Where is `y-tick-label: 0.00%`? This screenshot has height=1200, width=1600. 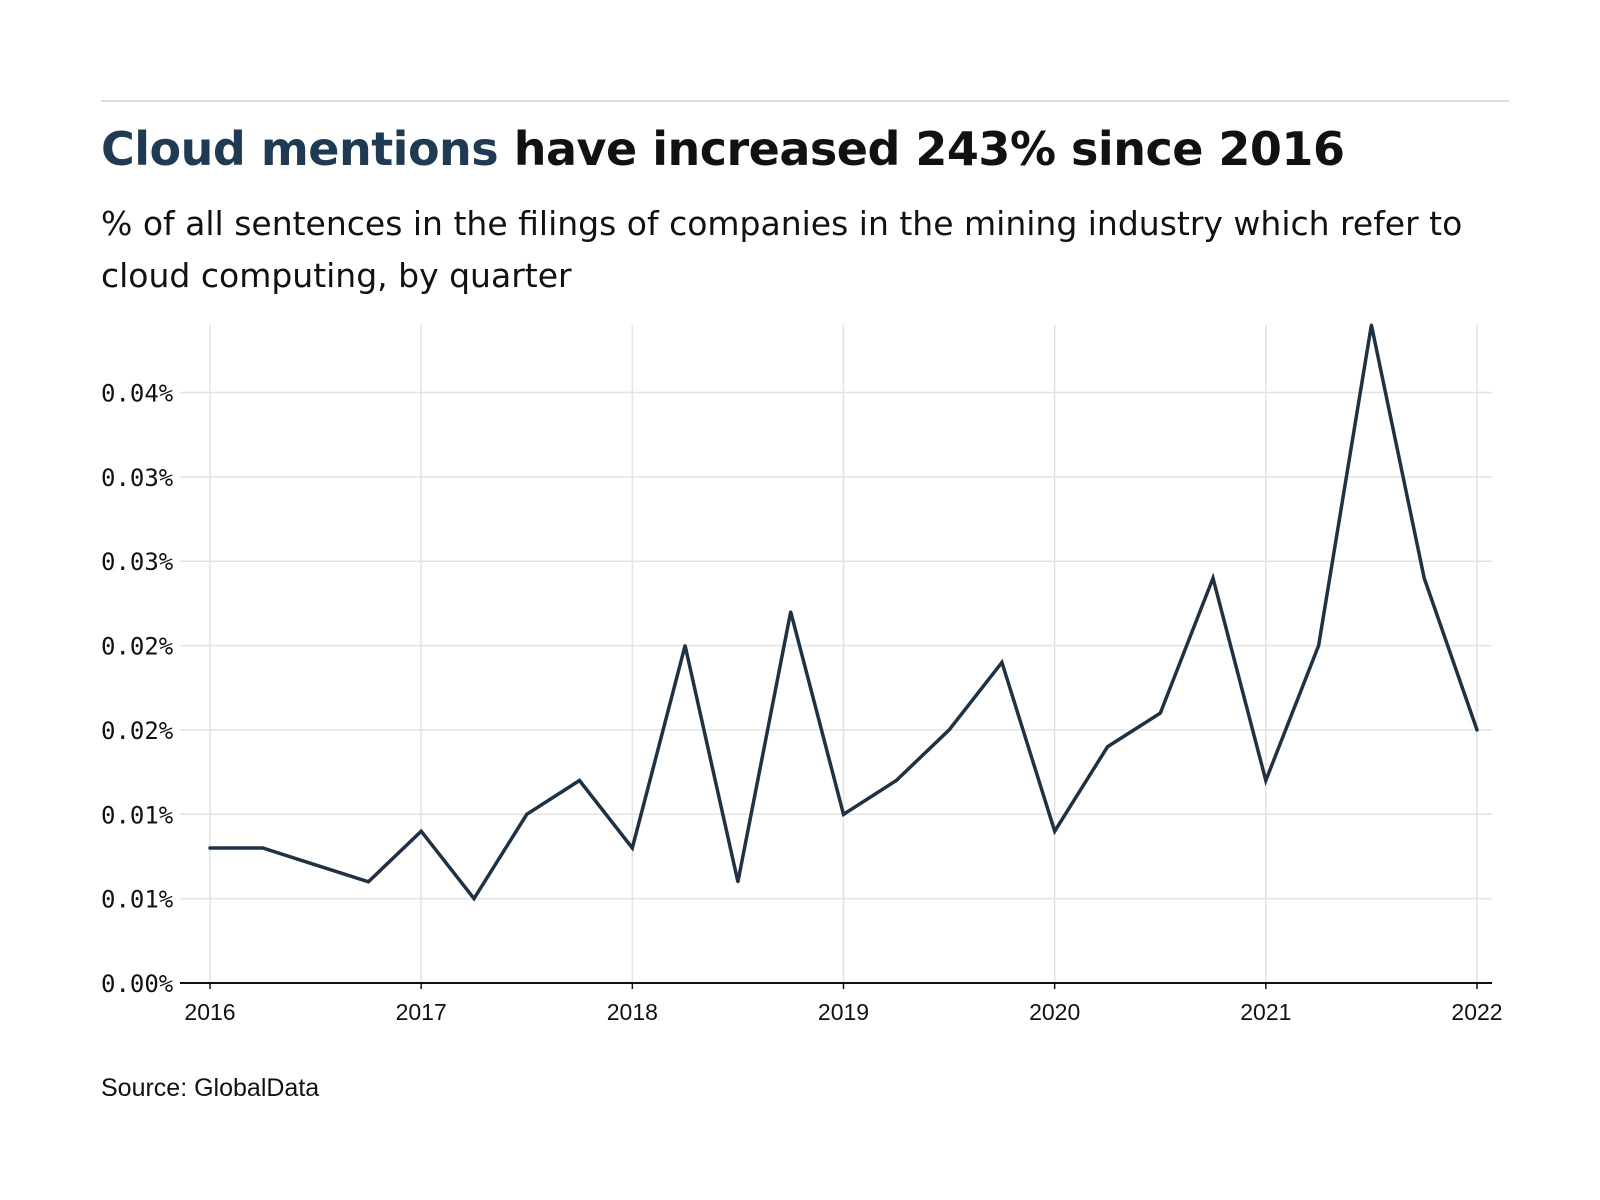
y-tick-label: 0.00% is located at coordinates (137, 984).